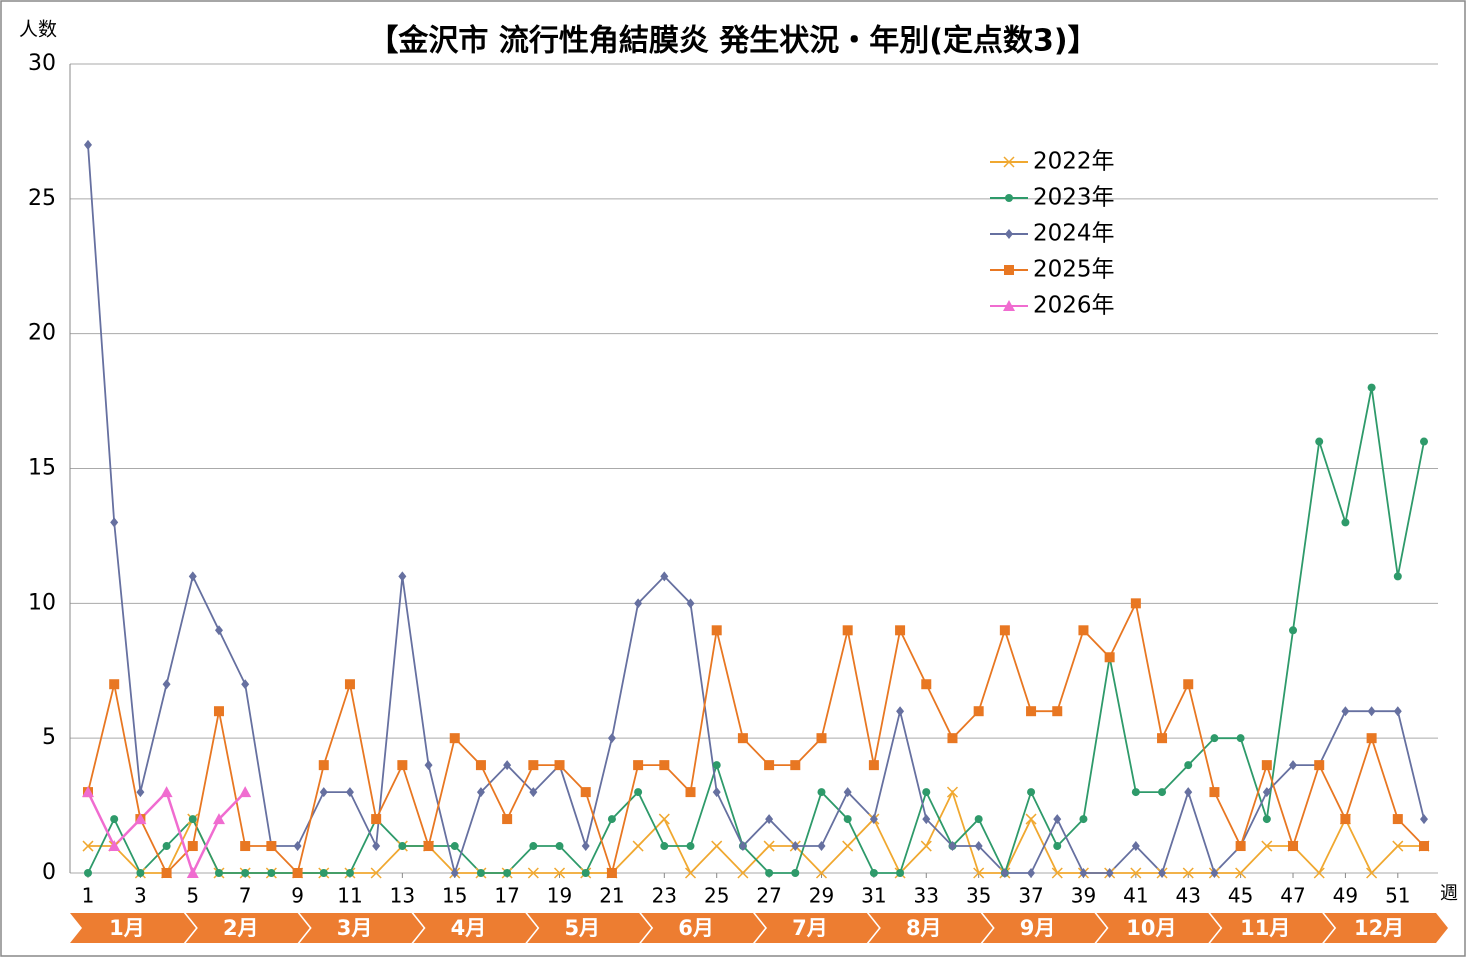 This screenshot has width=1466, height=957. Describe the element at coordinates (297, 896) in the screenshot. I see `x-tick-label: 9` at that location.